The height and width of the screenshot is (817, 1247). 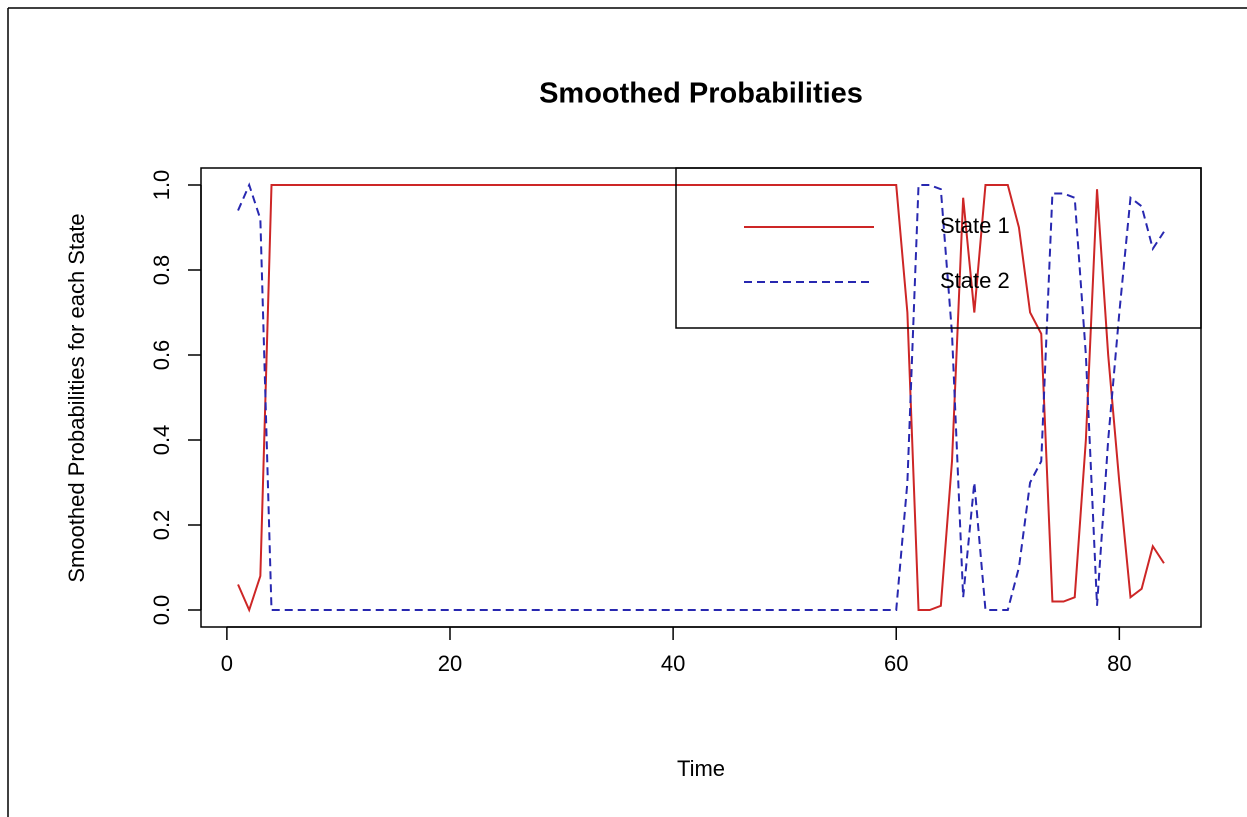 I want to click on y-axis-label: Smoothed Probabilities for each State, so click(x=76, y=397).